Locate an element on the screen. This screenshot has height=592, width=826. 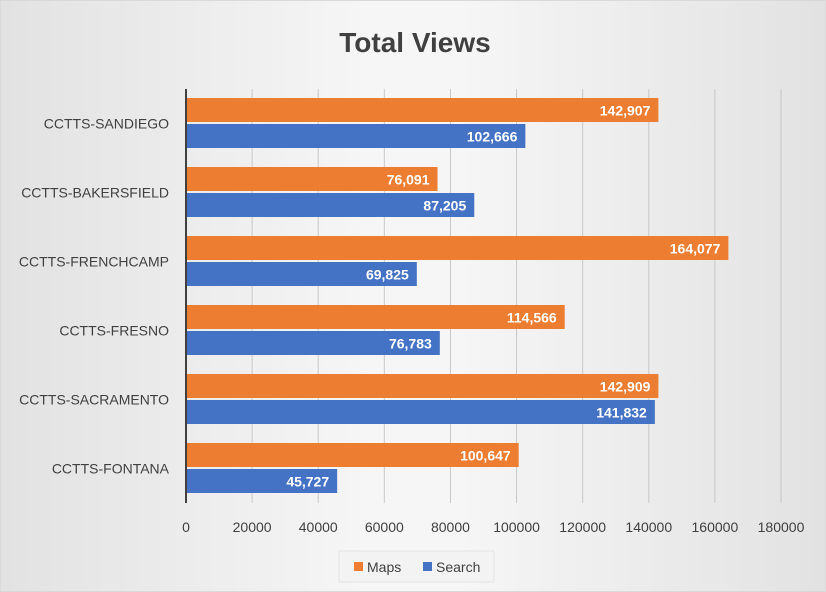
data-label: 142,907 is located at coordinates (625, 111).